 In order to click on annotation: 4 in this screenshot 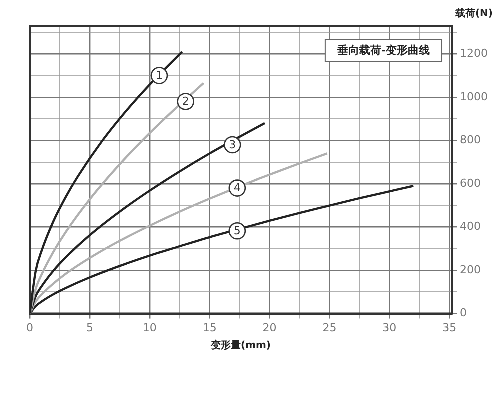, I will do `click(237, 188)`.